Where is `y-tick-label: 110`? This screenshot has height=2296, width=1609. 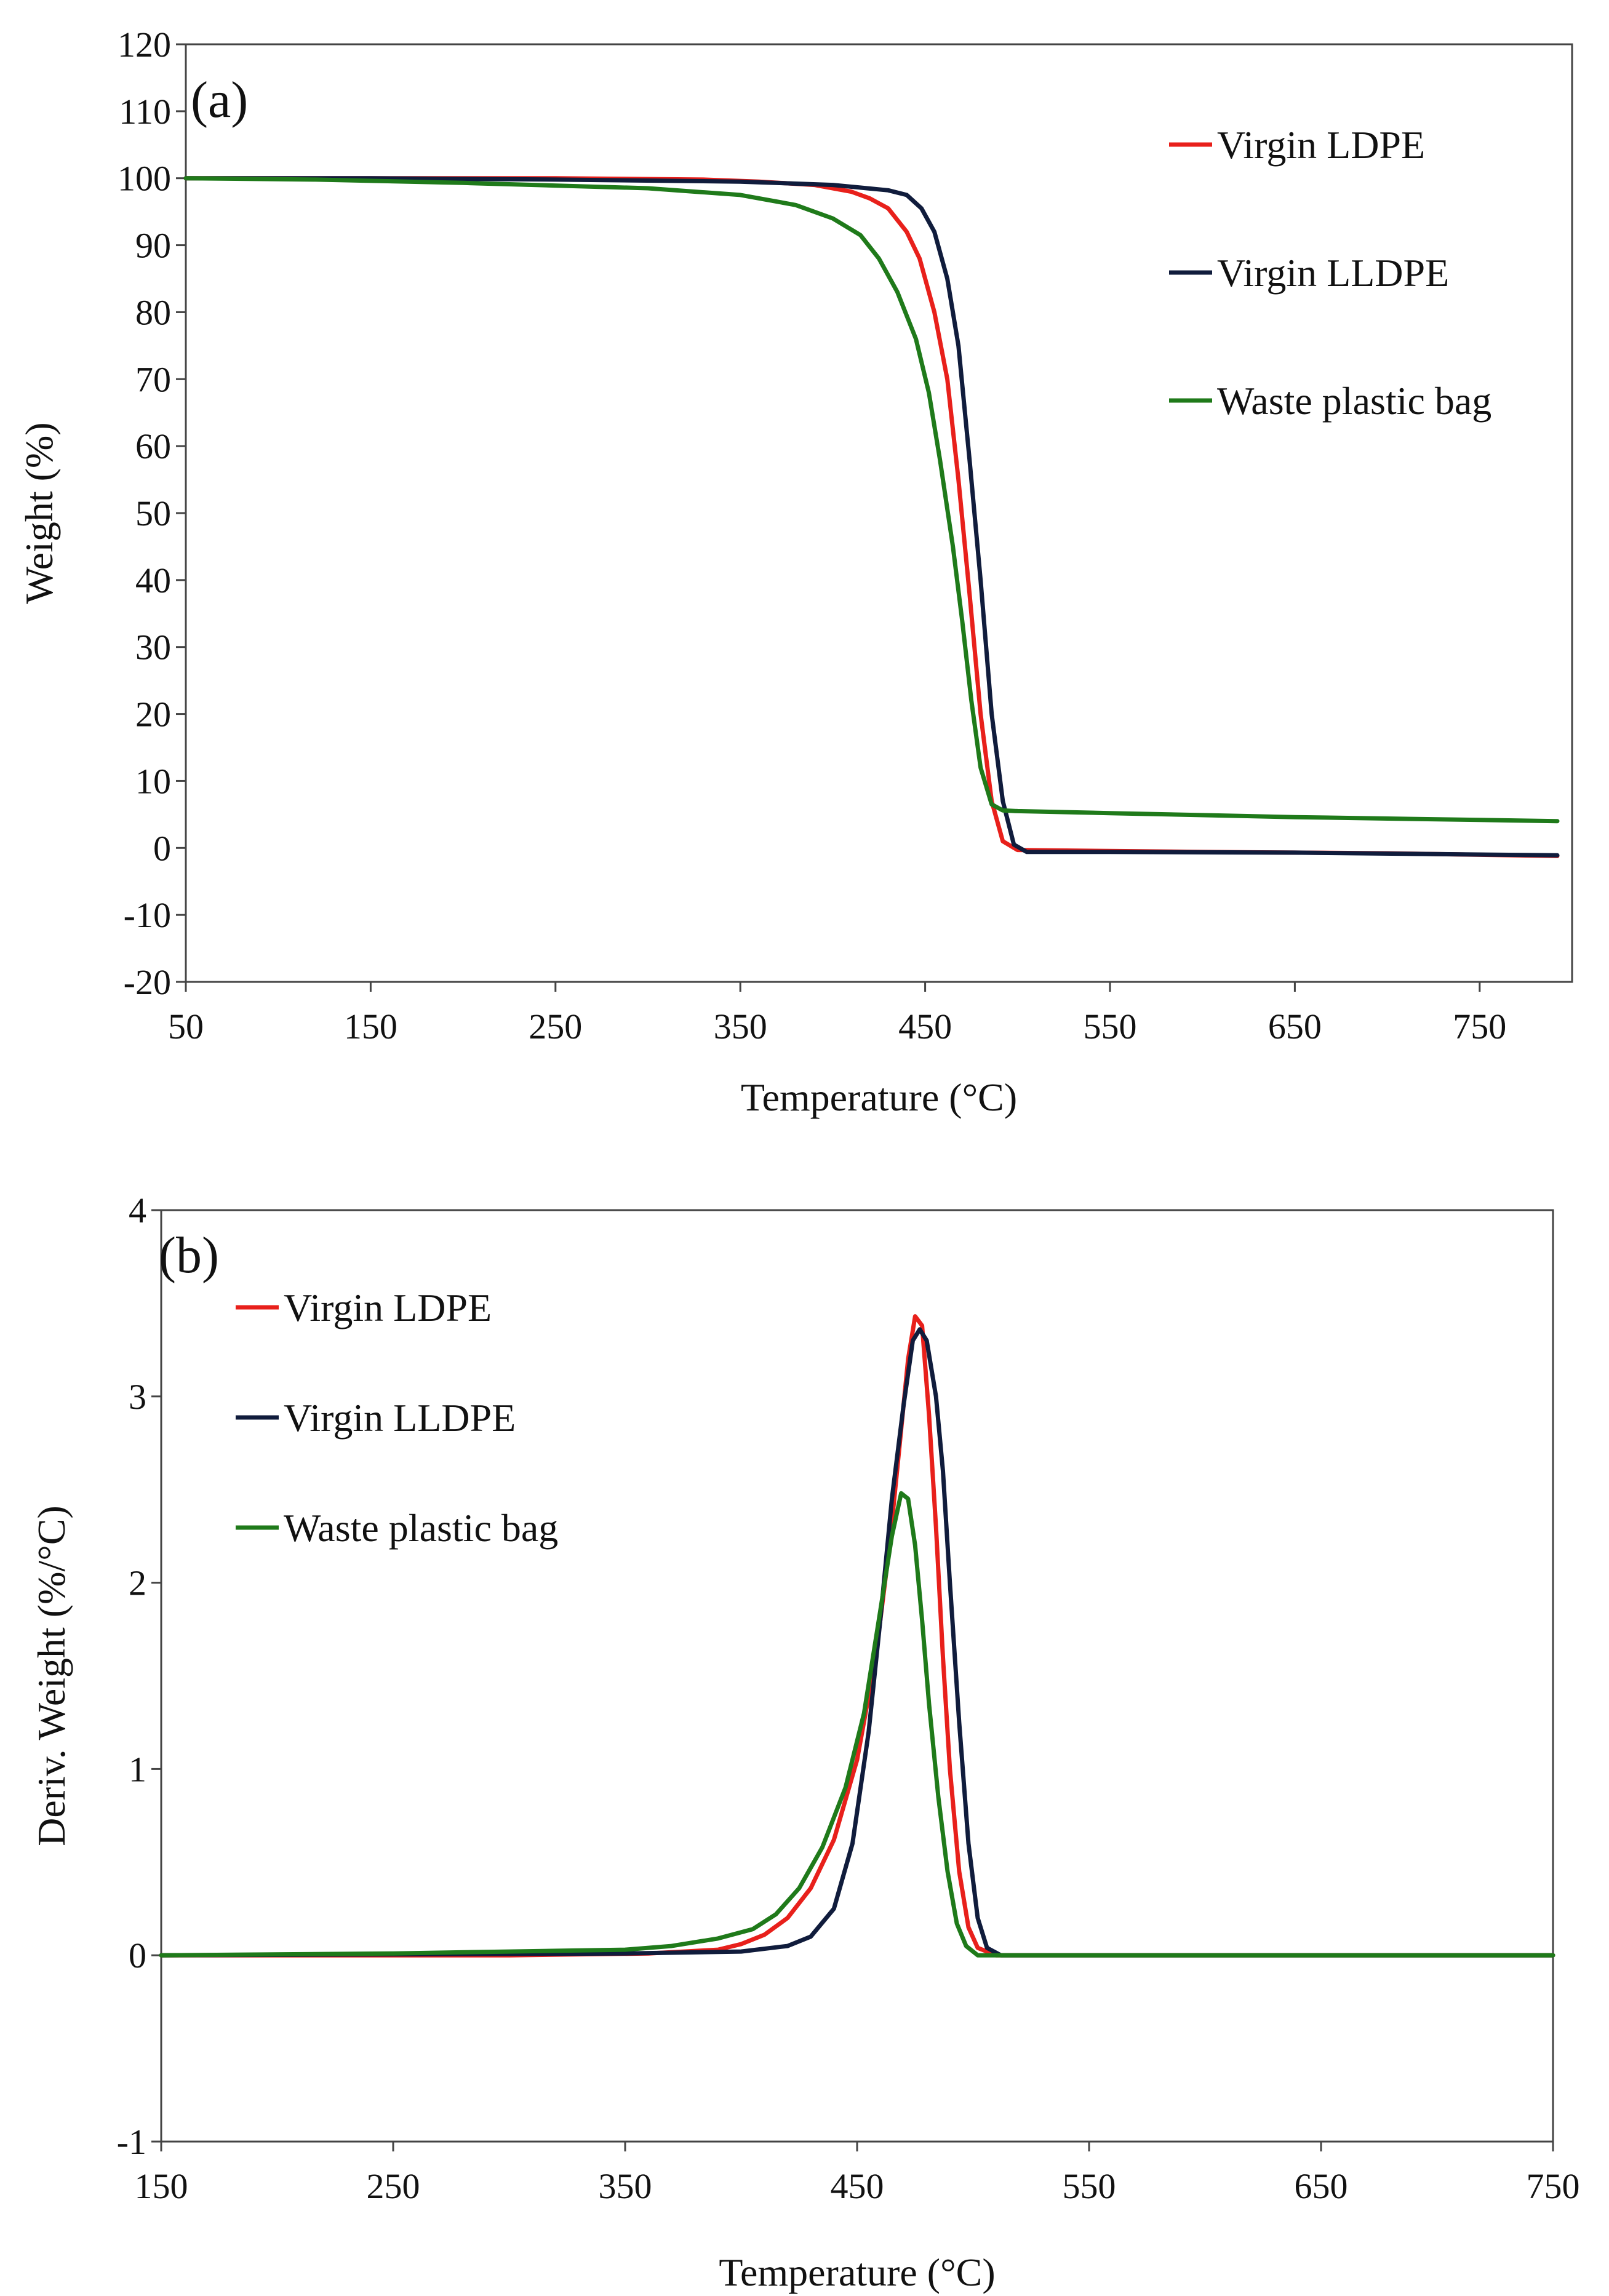
y-tick-label: 110 is located at coordinates (145, 112).